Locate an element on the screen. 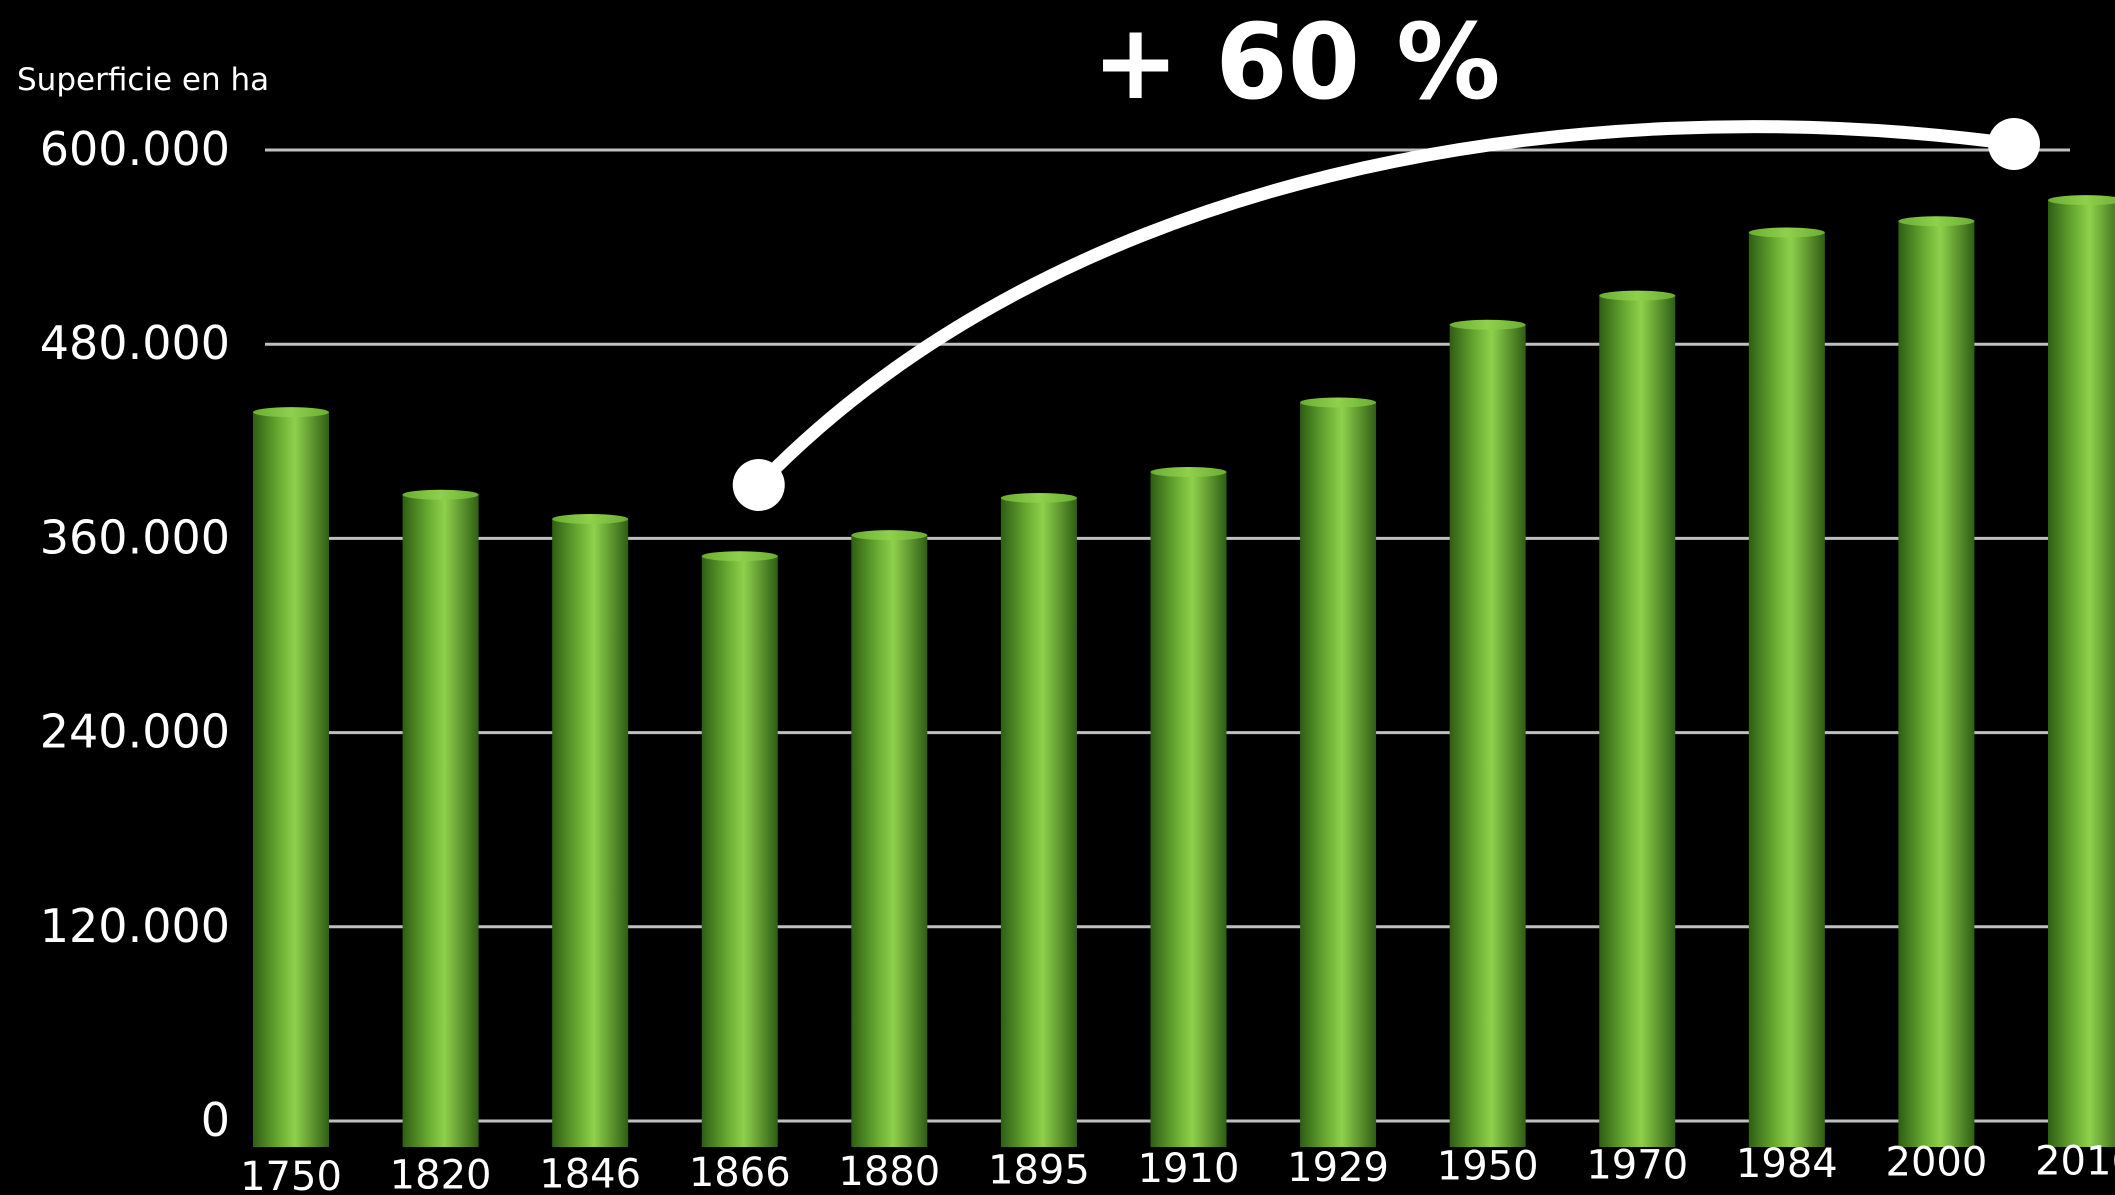 The image size is (2115, 1195). x-tick-label: 1929 is located at coordinates (1338, 1168).